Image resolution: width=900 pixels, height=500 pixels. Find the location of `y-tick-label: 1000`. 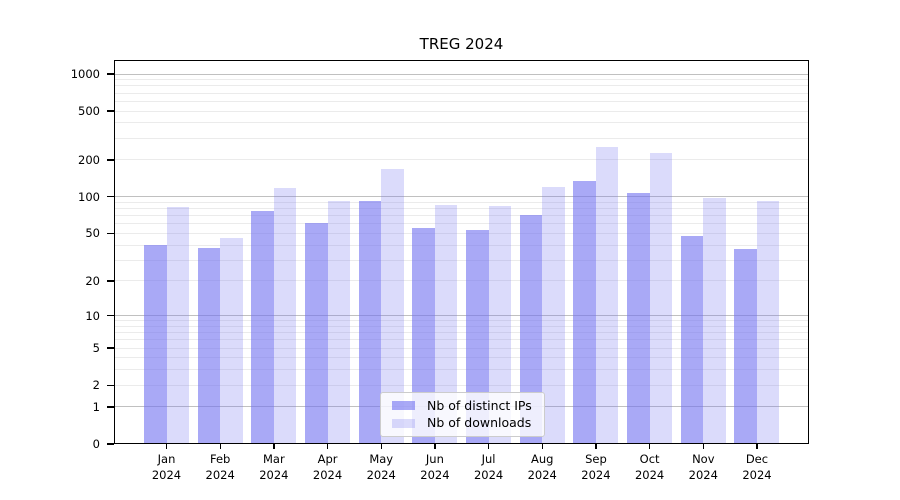

y-tick-label: 1000 is located at coordinates (85, 74).